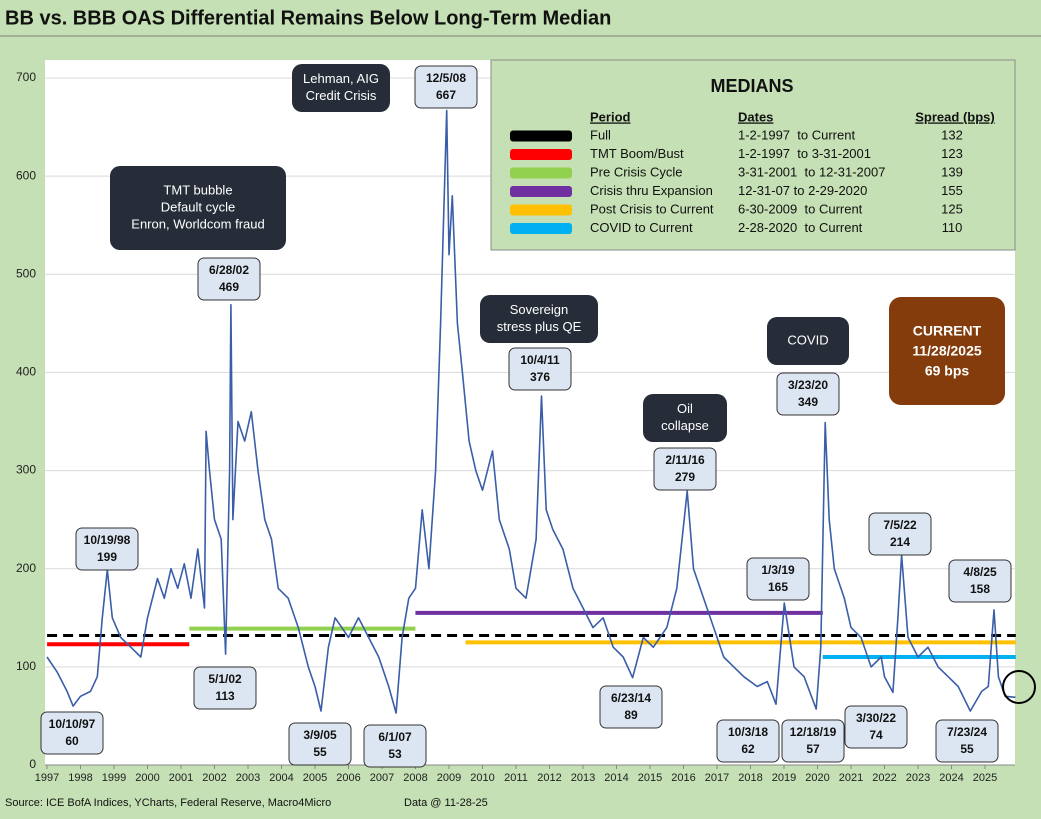 This screenshot has width=1041, height=819. I want to click on note-text: Lehman, AIG, so click(341, 78).